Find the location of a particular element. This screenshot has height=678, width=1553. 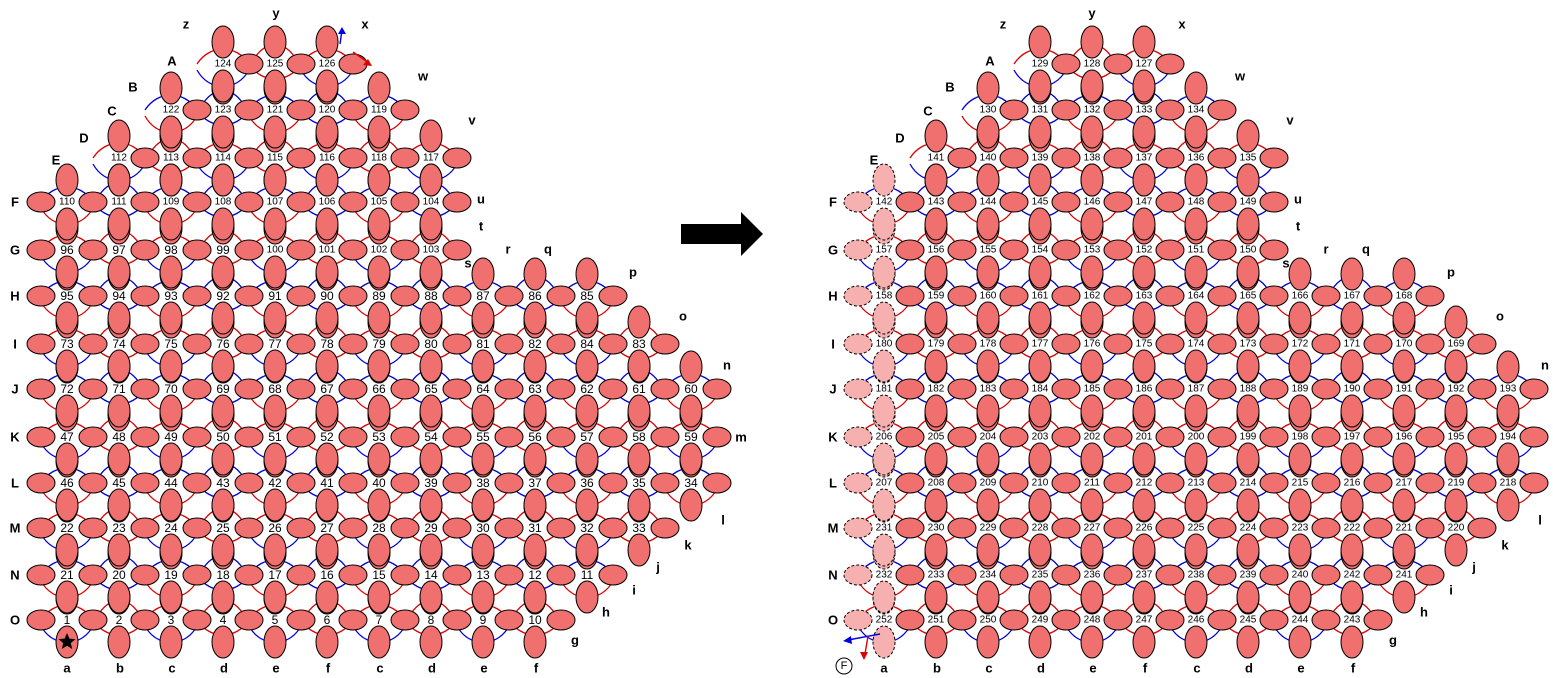

bead-number: 211 is located at coordinates (1092, 483).